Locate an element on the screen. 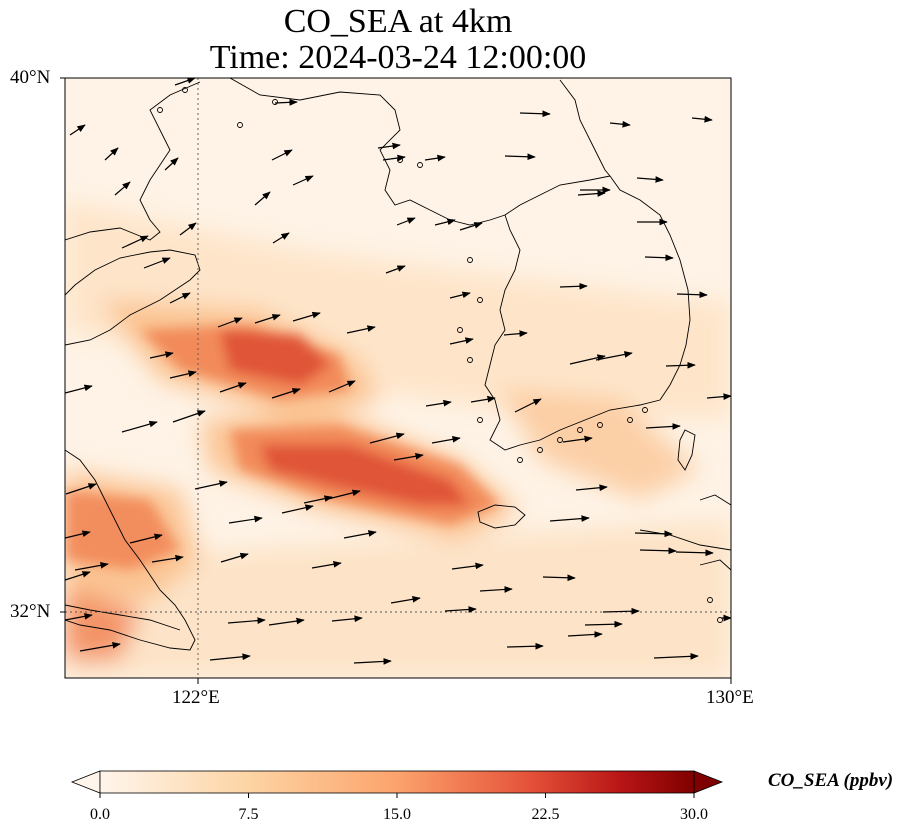  plume-east is located at coordinates (600, 445).